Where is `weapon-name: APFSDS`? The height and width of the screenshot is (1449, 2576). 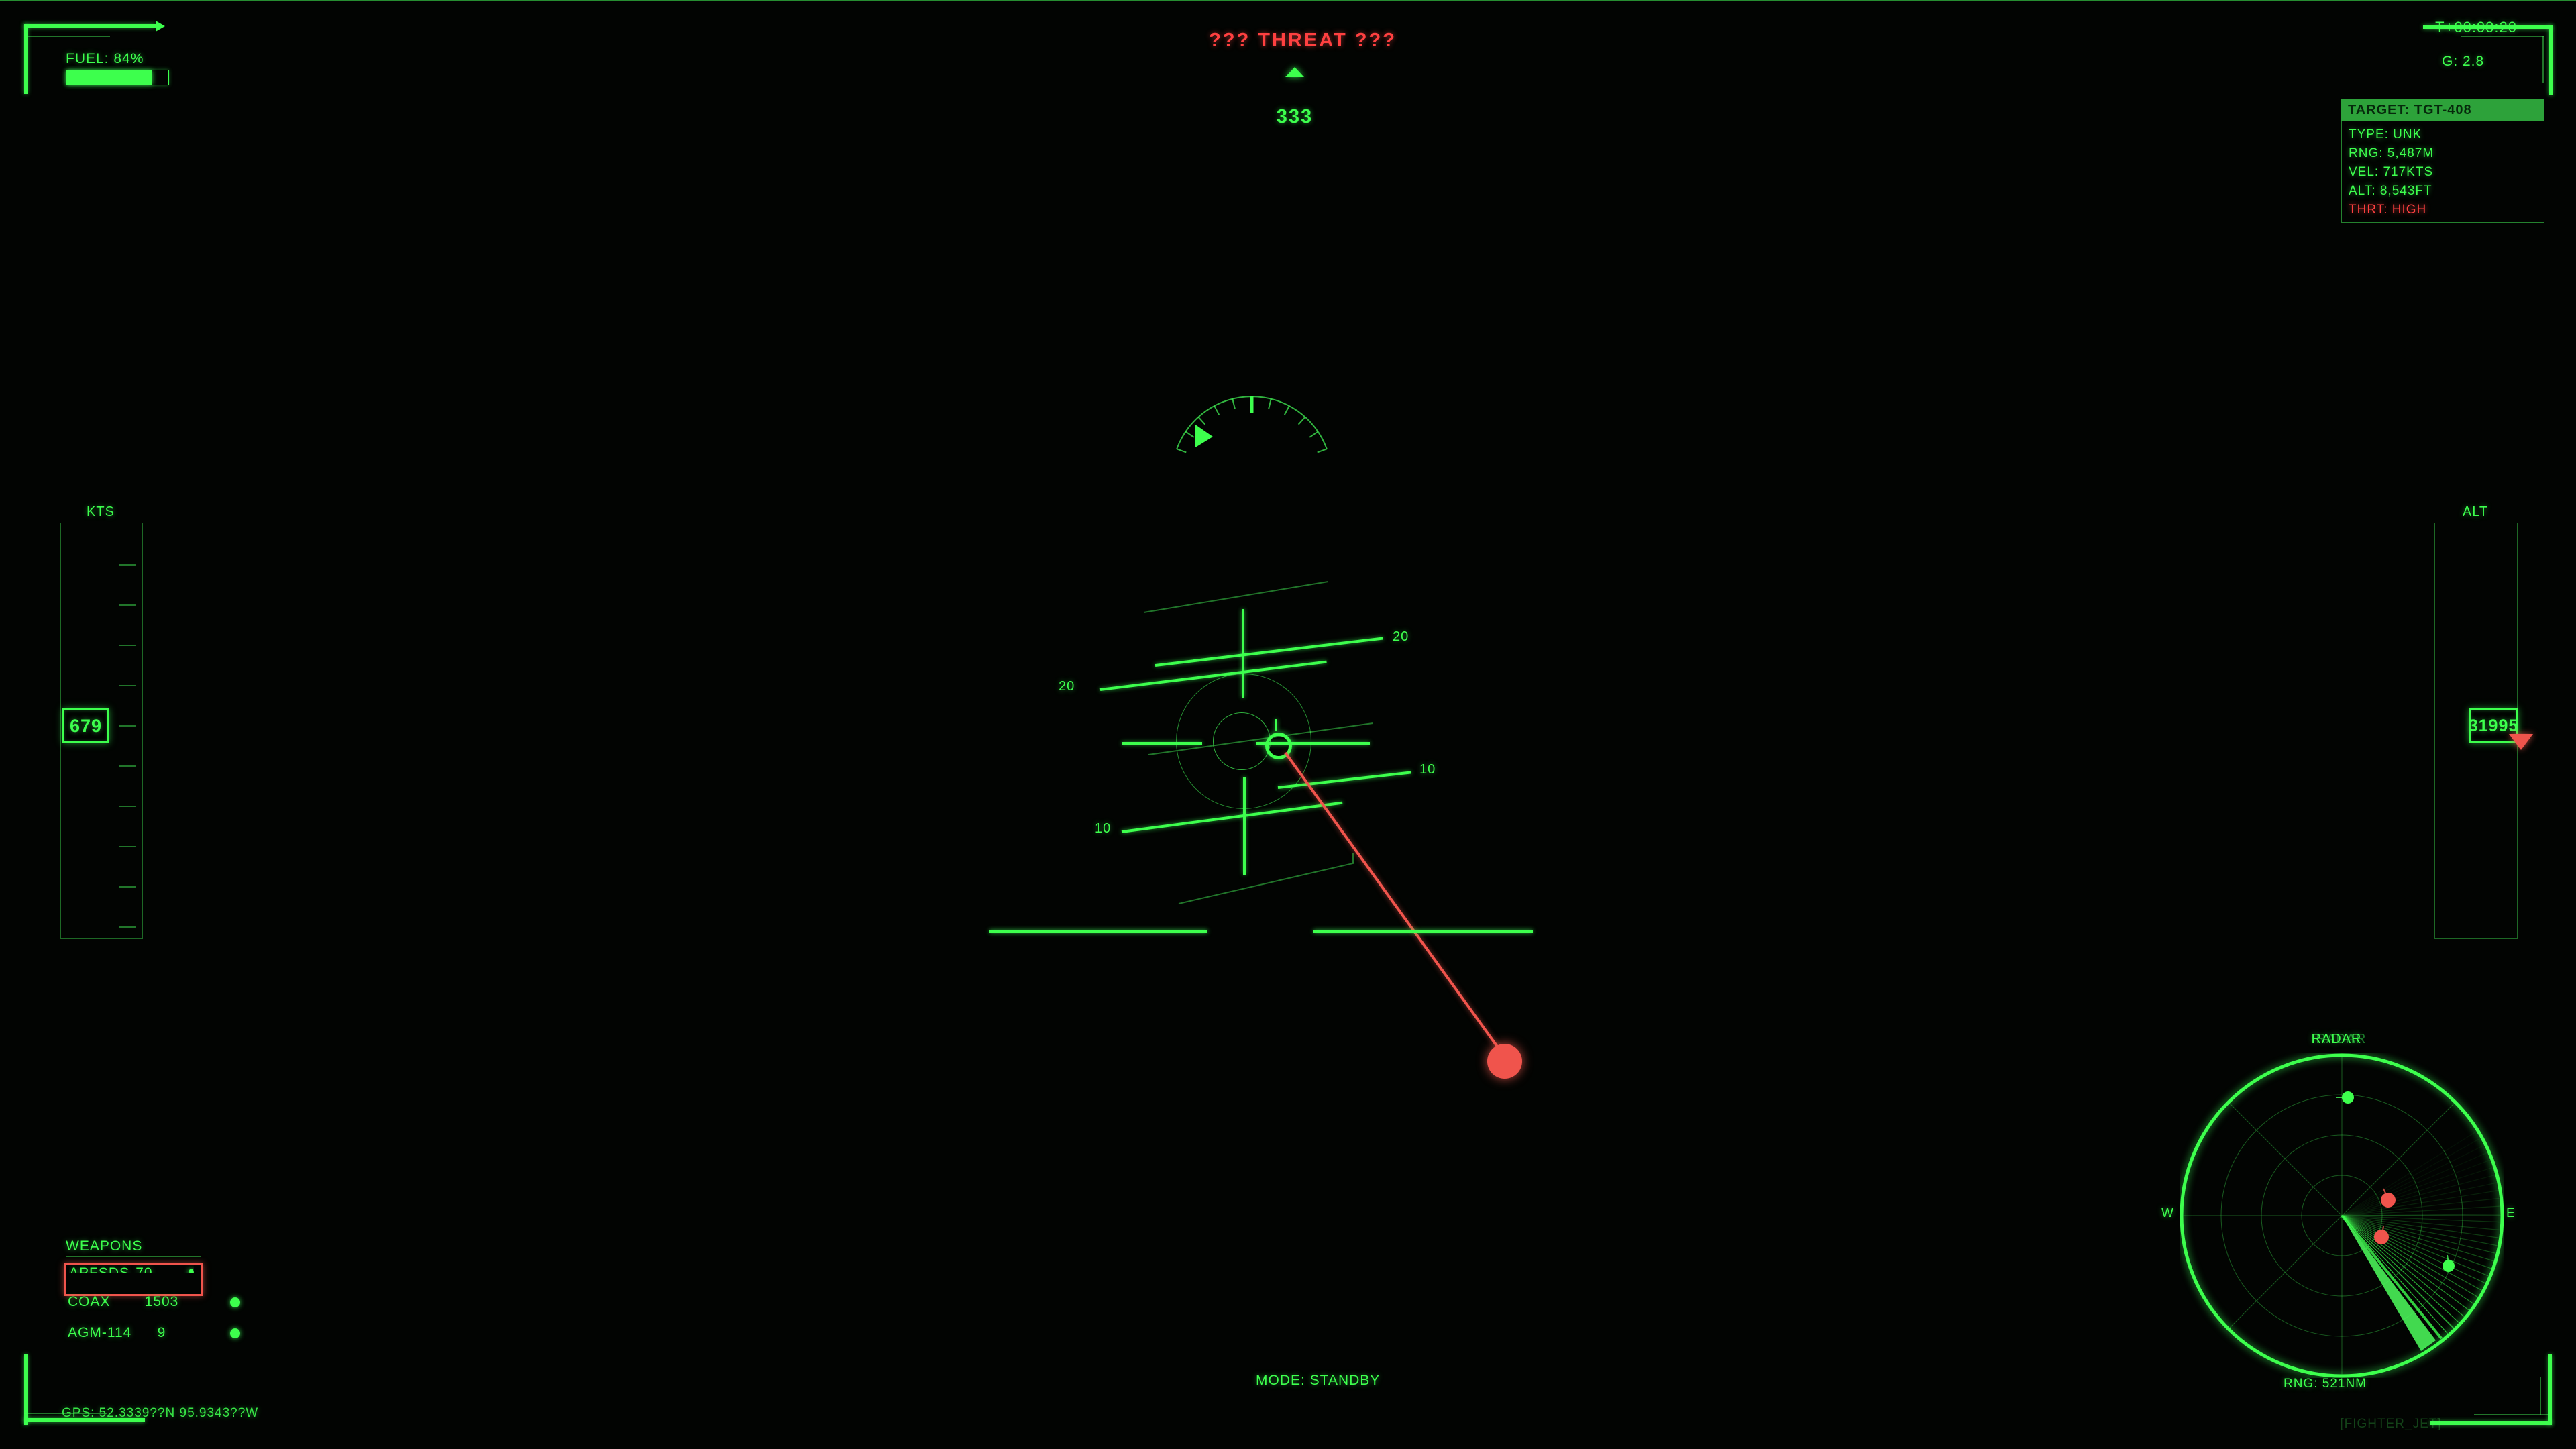 weapon-name: APFSDS is located at coordinates (99, 1269).